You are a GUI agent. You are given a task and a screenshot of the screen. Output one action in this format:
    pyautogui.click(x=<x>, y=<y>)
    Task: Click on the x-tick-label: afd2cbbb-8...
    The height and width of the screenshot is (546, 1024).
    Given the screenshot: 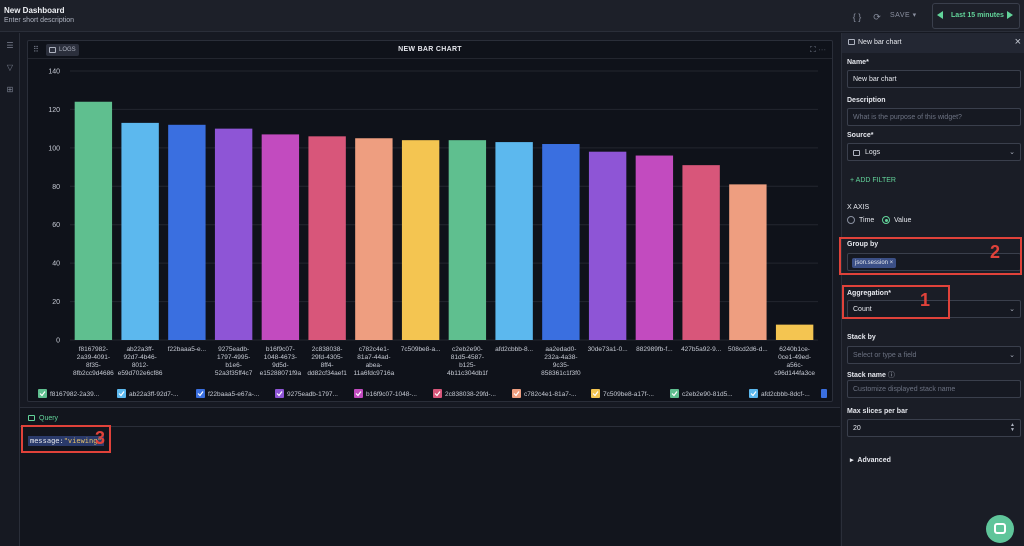 What is the action you would take?
    pyautogui.click(x=514, y=349)
    